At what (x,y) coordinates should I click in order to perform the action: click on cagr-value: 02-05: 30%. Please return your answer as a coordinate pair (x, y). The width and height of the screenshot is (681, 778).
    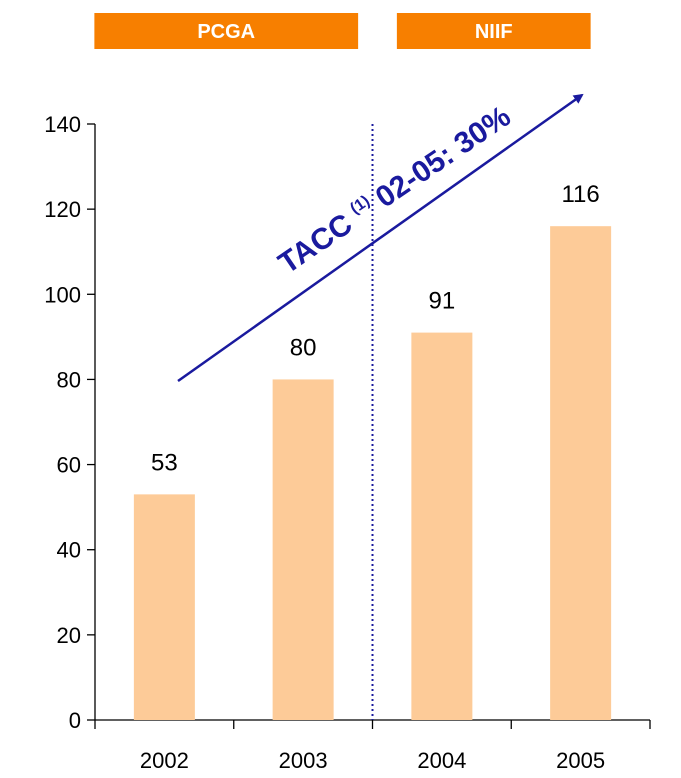
    Looking at the image, I should click on (440, 159).